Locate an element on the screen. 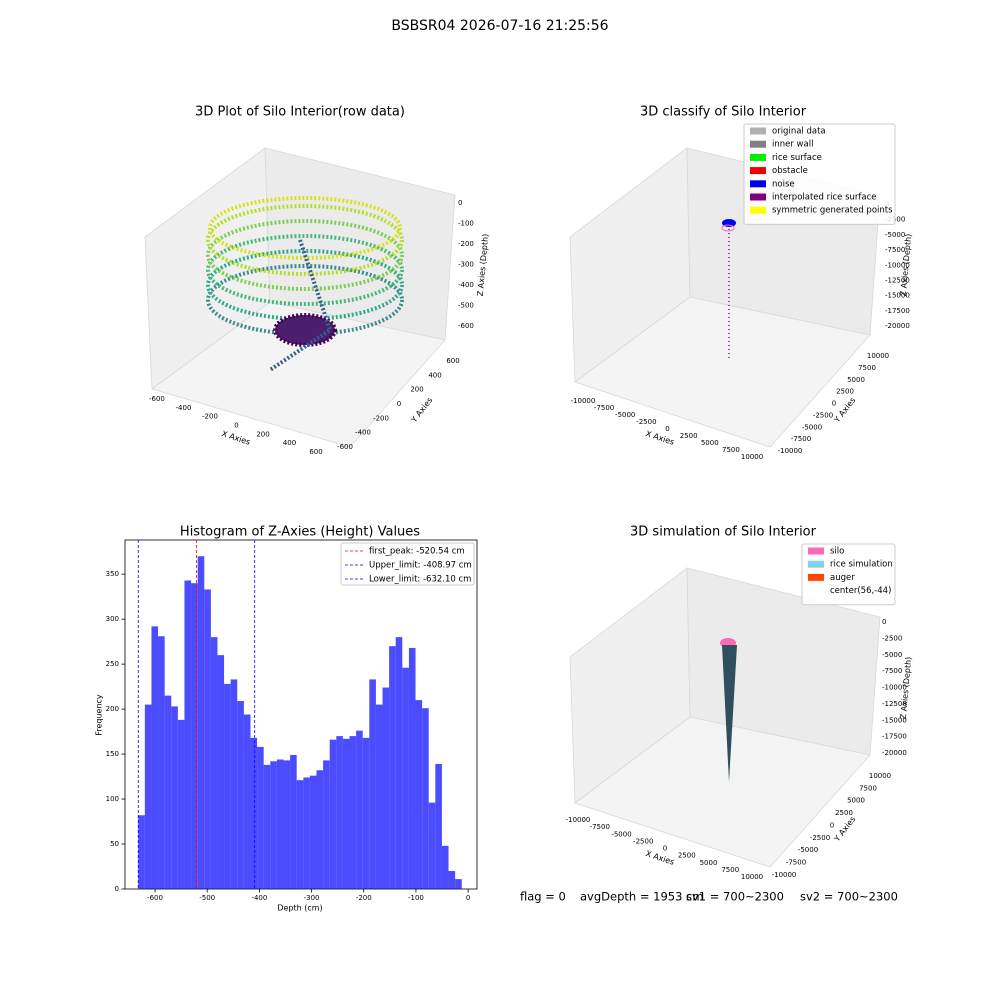 This screenshot has width=1000, height=1000. z-tick-label: -15000 is located at coordinates (894, 720).